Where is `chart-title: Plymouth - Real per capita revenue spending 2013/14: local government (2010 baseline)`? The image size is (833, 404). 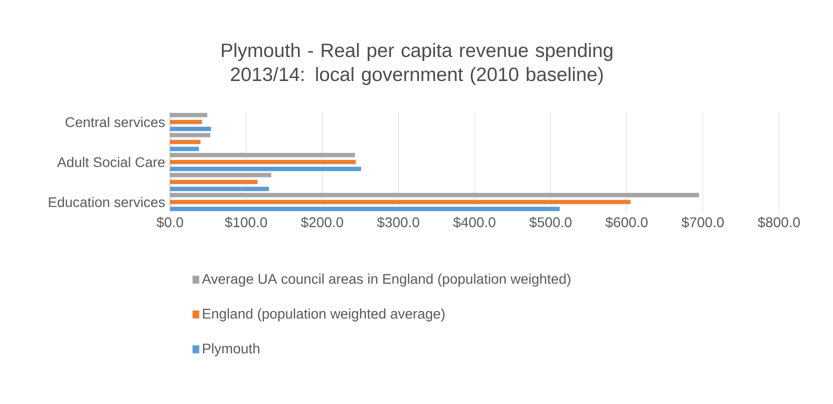 chart-title: Plymouth - Real per capita revenue spending 2013/14: local government (2010 baseline) is located at coordinates (417, 64).